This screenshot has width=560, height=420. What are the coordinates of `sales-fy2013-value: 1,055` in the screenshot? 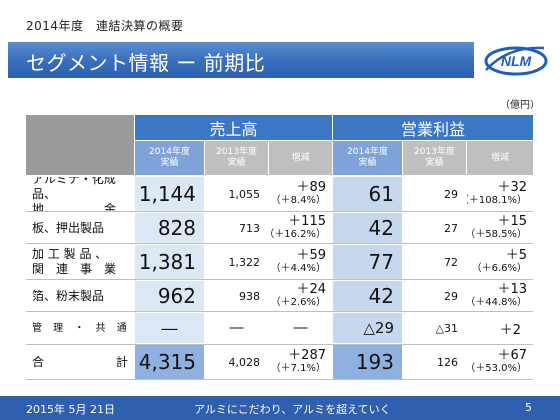 It's located at (244, 194).